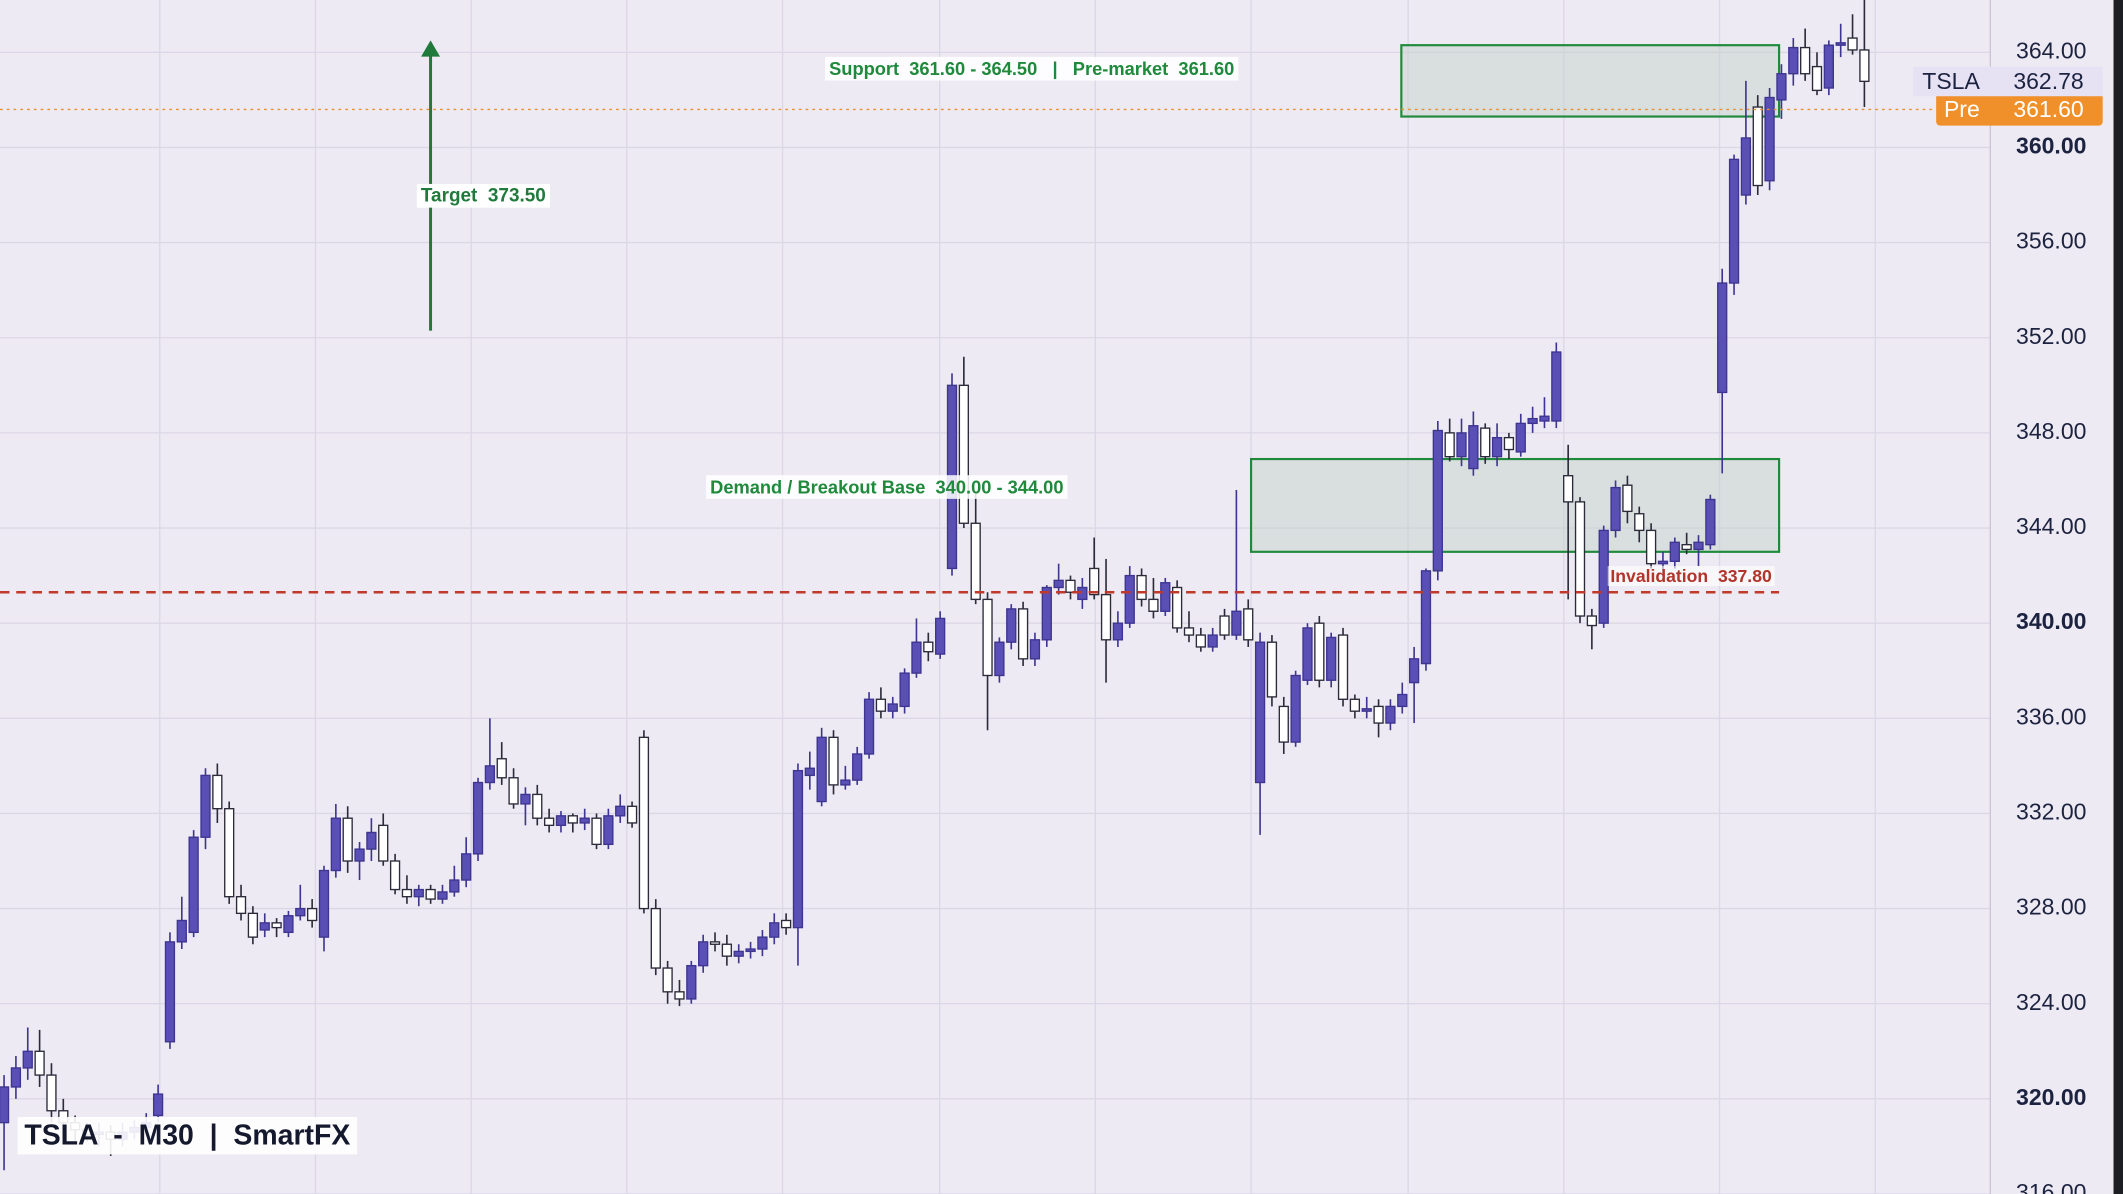  I want to click on screen-edge, so click(2118, 597).